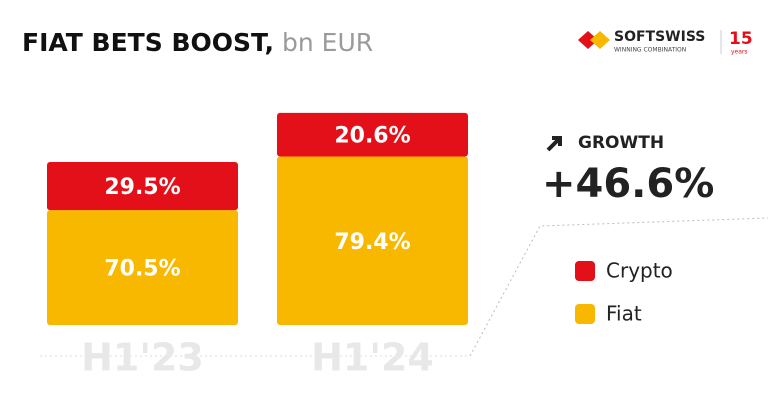 The width and height of the screenshot is (768, 401). Describe the element at coordinates (554, 144) in the screenshot. I see `growth-arrow` at that location.